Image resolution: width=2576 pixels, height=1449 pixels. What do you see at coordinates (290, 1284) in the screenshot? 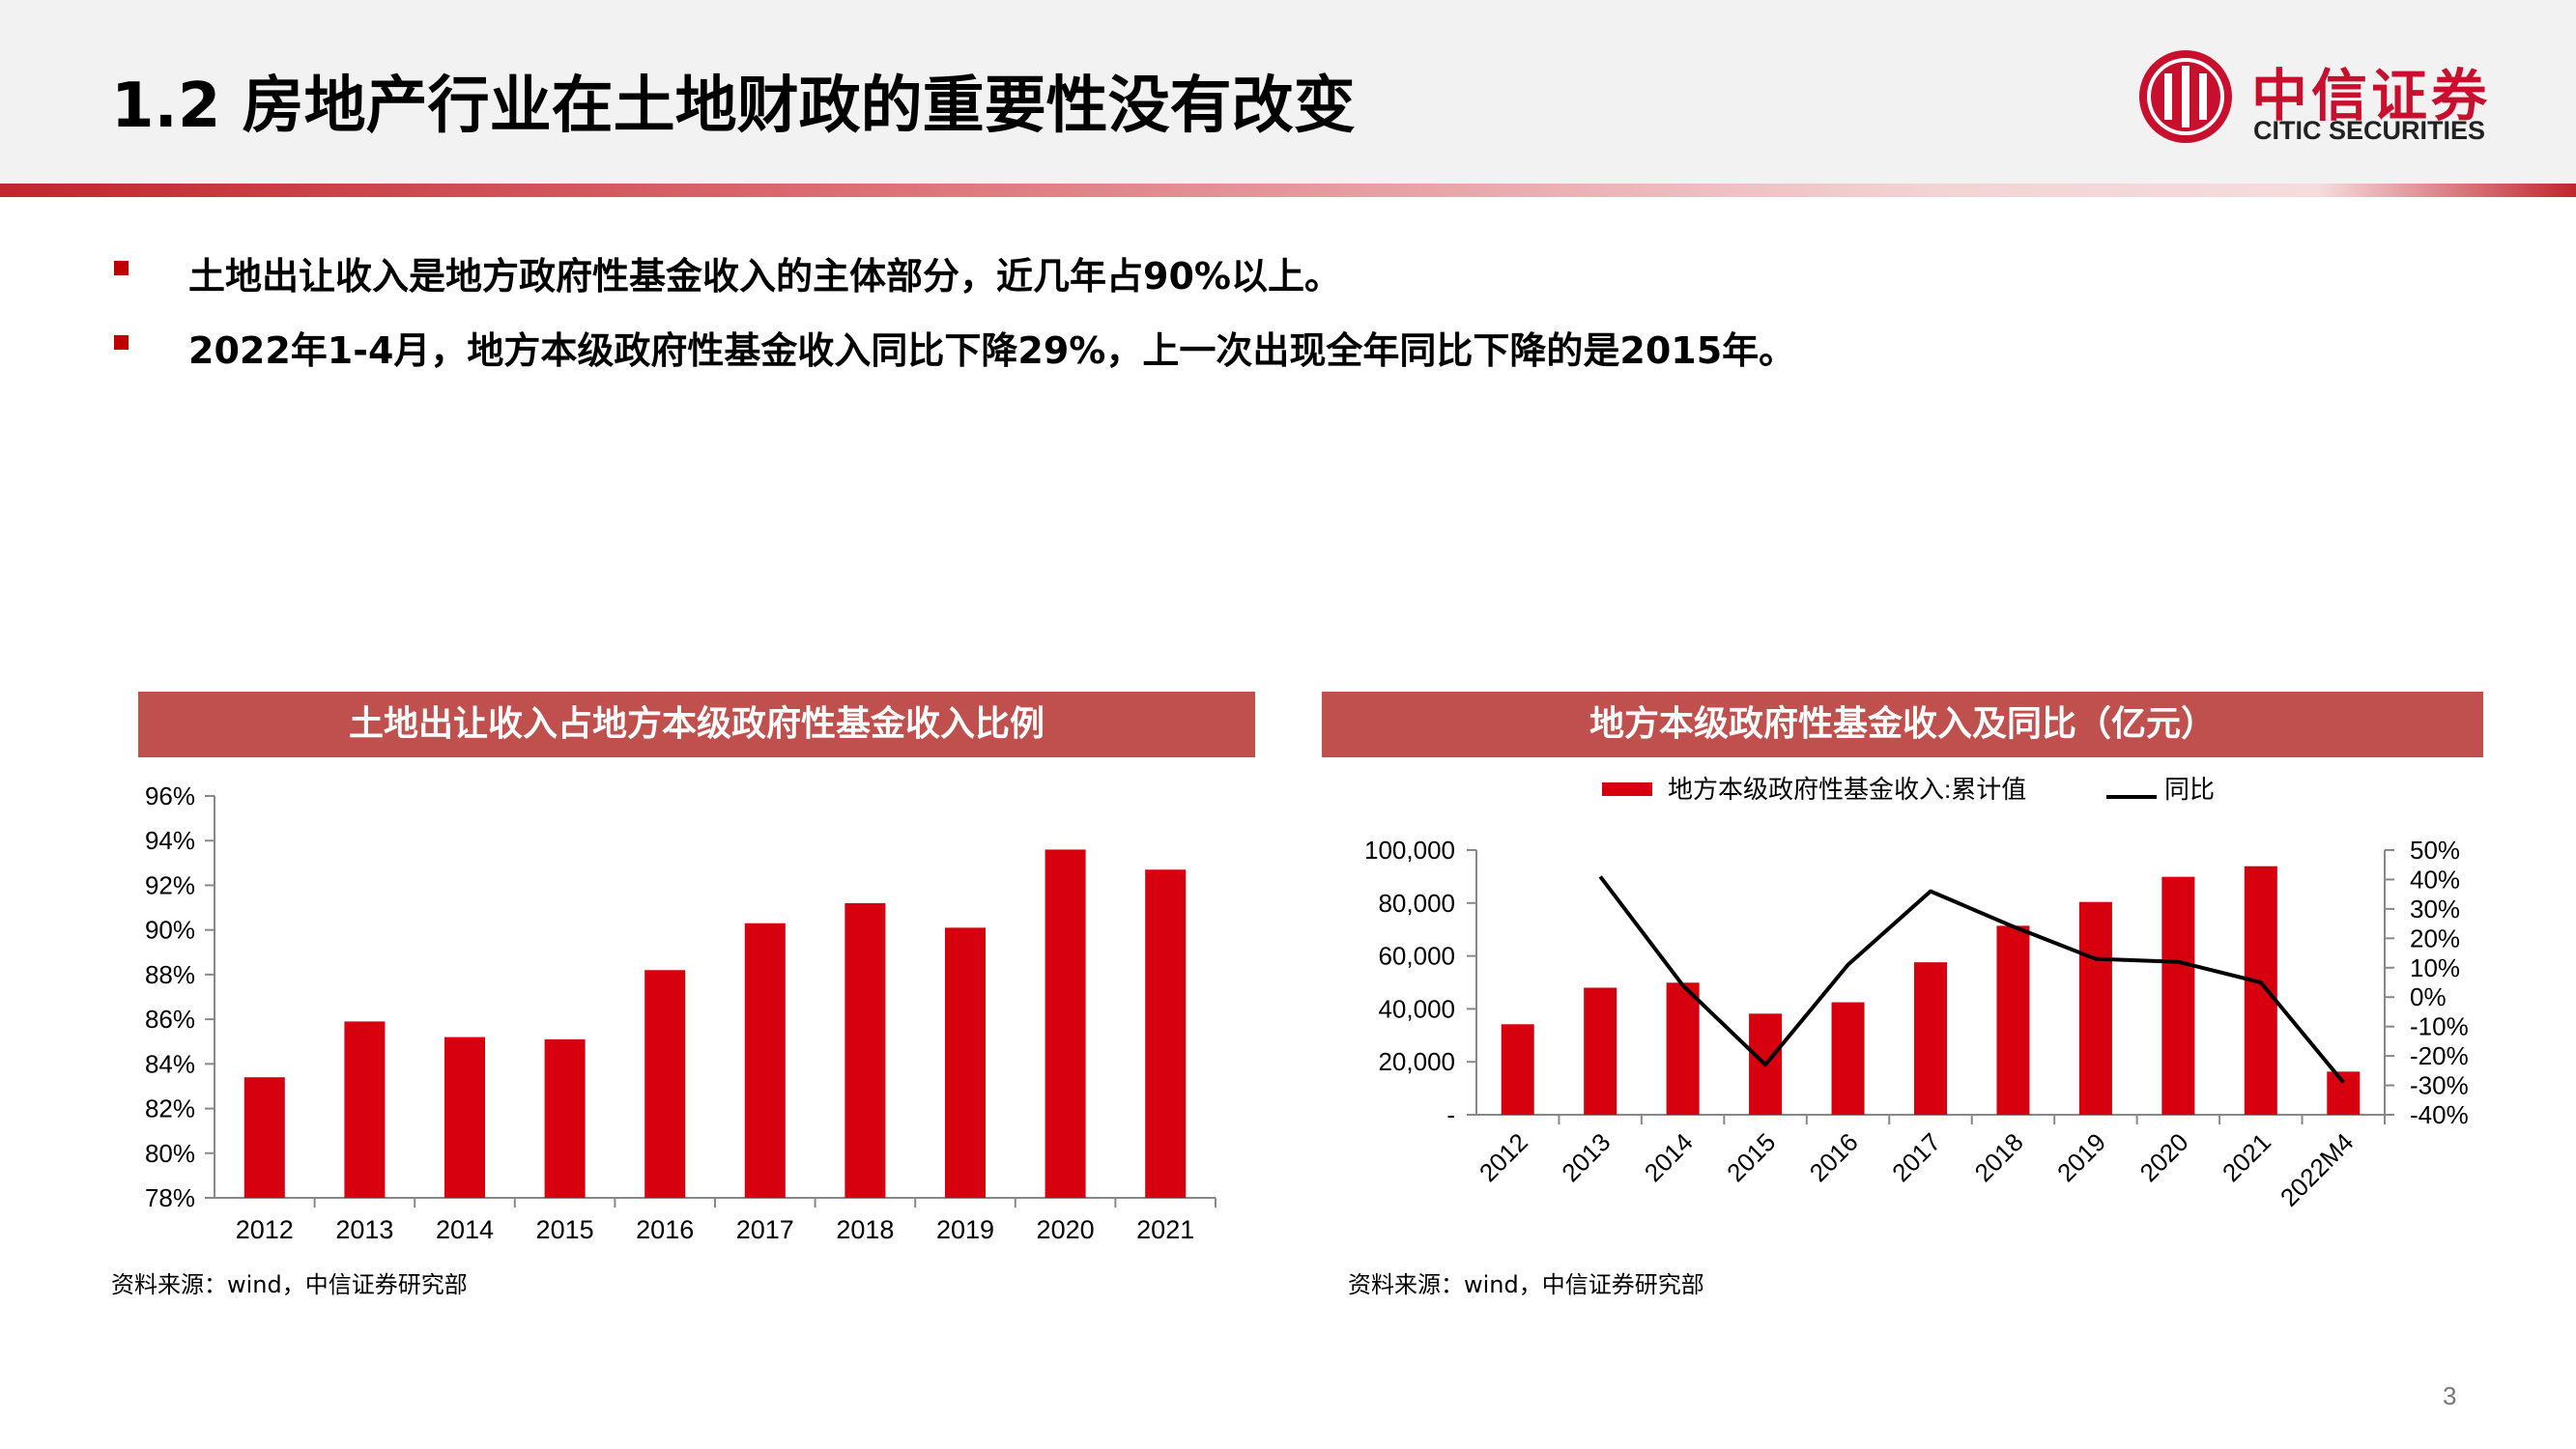
I see `left-source-note: 资料来源：wind，中信证券研究部` at bounding box center [290, 1284].